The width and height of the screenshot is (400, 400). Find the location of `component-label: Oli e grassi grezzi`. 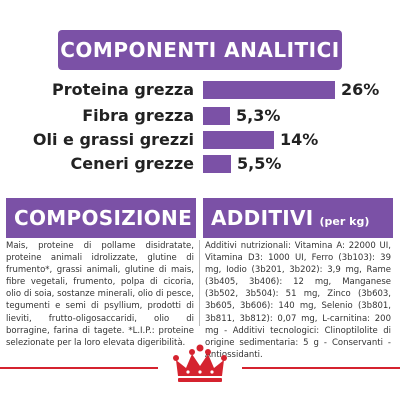

component-label: Oli e grassi grezzi is located at coordinates (113, 139).